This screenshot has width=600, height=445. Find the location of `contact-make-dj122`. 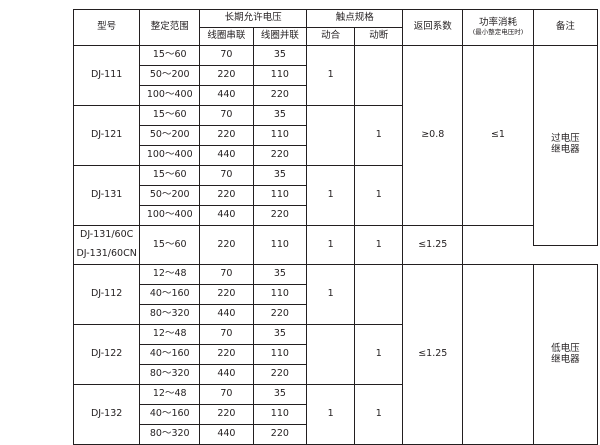

contact-make-dj122 is located at coordinates (331, 354).